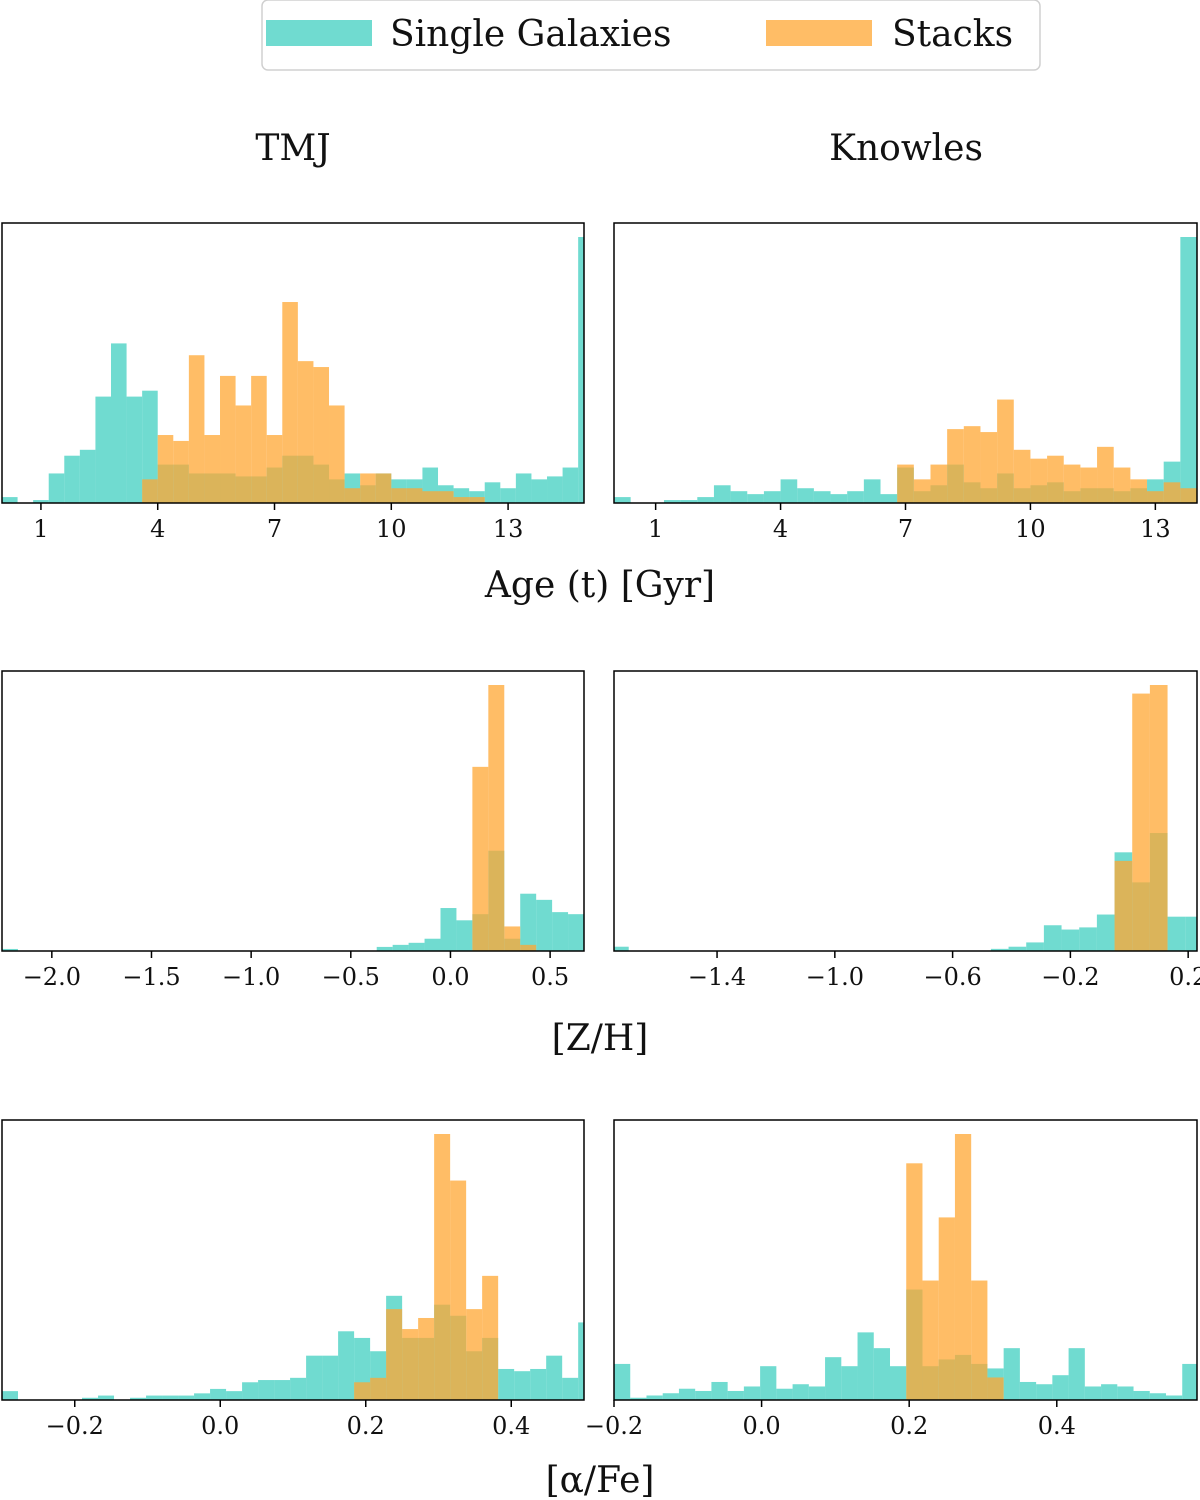 The image size is (1200, 1500). What do you see at coordinates (819, 33) in the screenshot?
I see `legend-swatch-stacks` at bounding box center [819, 33].